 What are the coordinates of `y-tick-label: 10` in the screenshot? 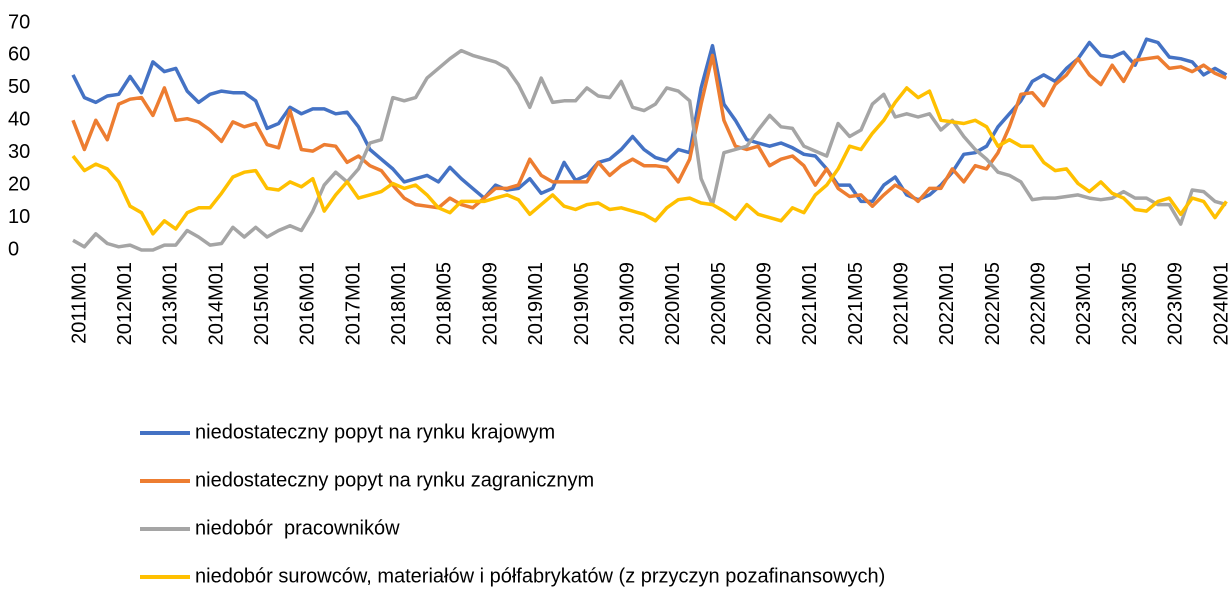 It's located at (19, 217).